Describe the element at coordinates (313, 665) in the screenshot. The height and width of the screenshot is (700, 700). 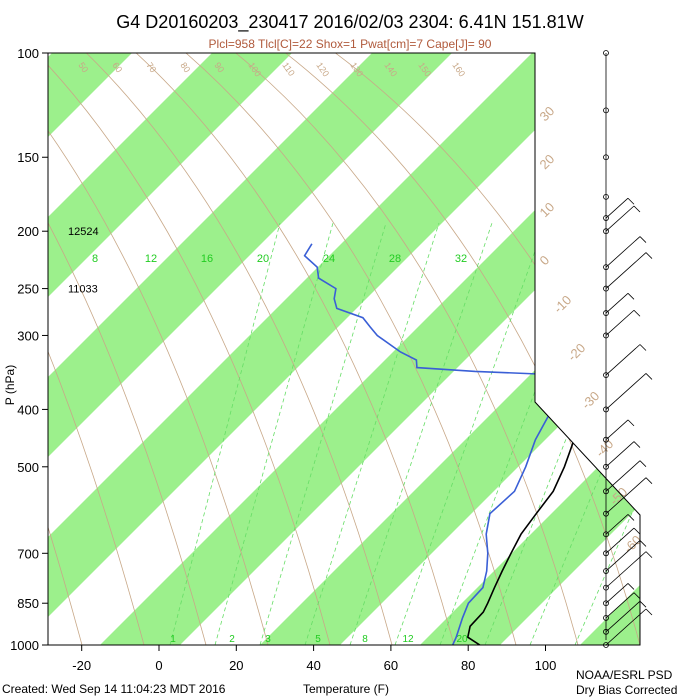
I see `x-tick-label: 40` at that location.